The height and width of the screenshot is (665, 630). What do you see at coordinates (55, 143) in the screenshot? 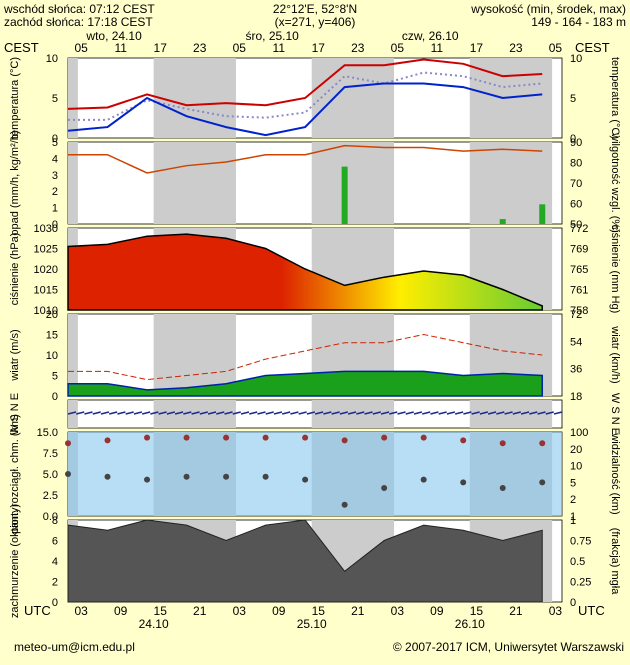
I see `y-tick-label-1-5: 5` at bounding box center [55, 143].